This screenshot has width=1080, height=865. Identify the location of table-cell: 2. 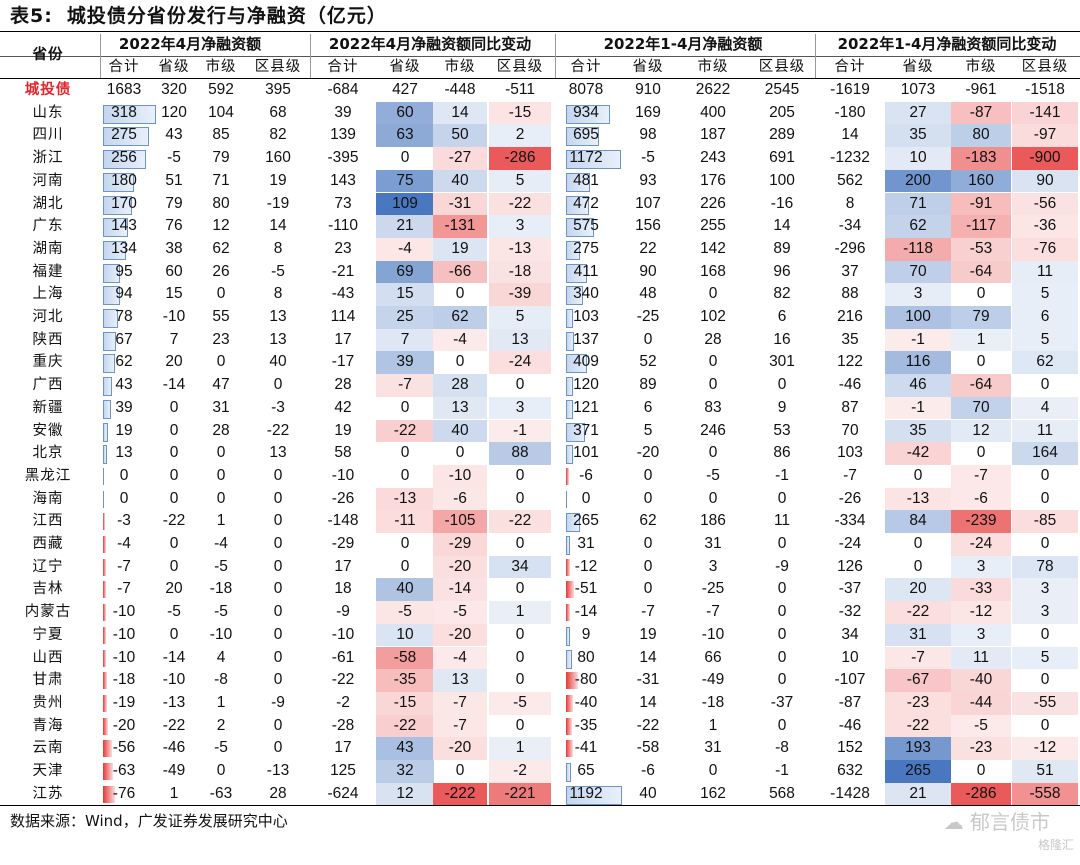
(221, 725).